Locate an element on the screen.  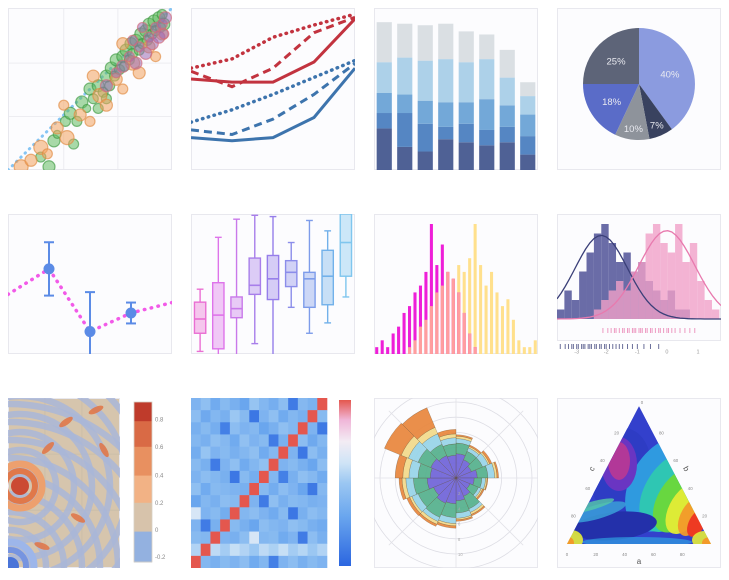
correlation-heatmap-thumbnail is located at coordinates (273, 483).